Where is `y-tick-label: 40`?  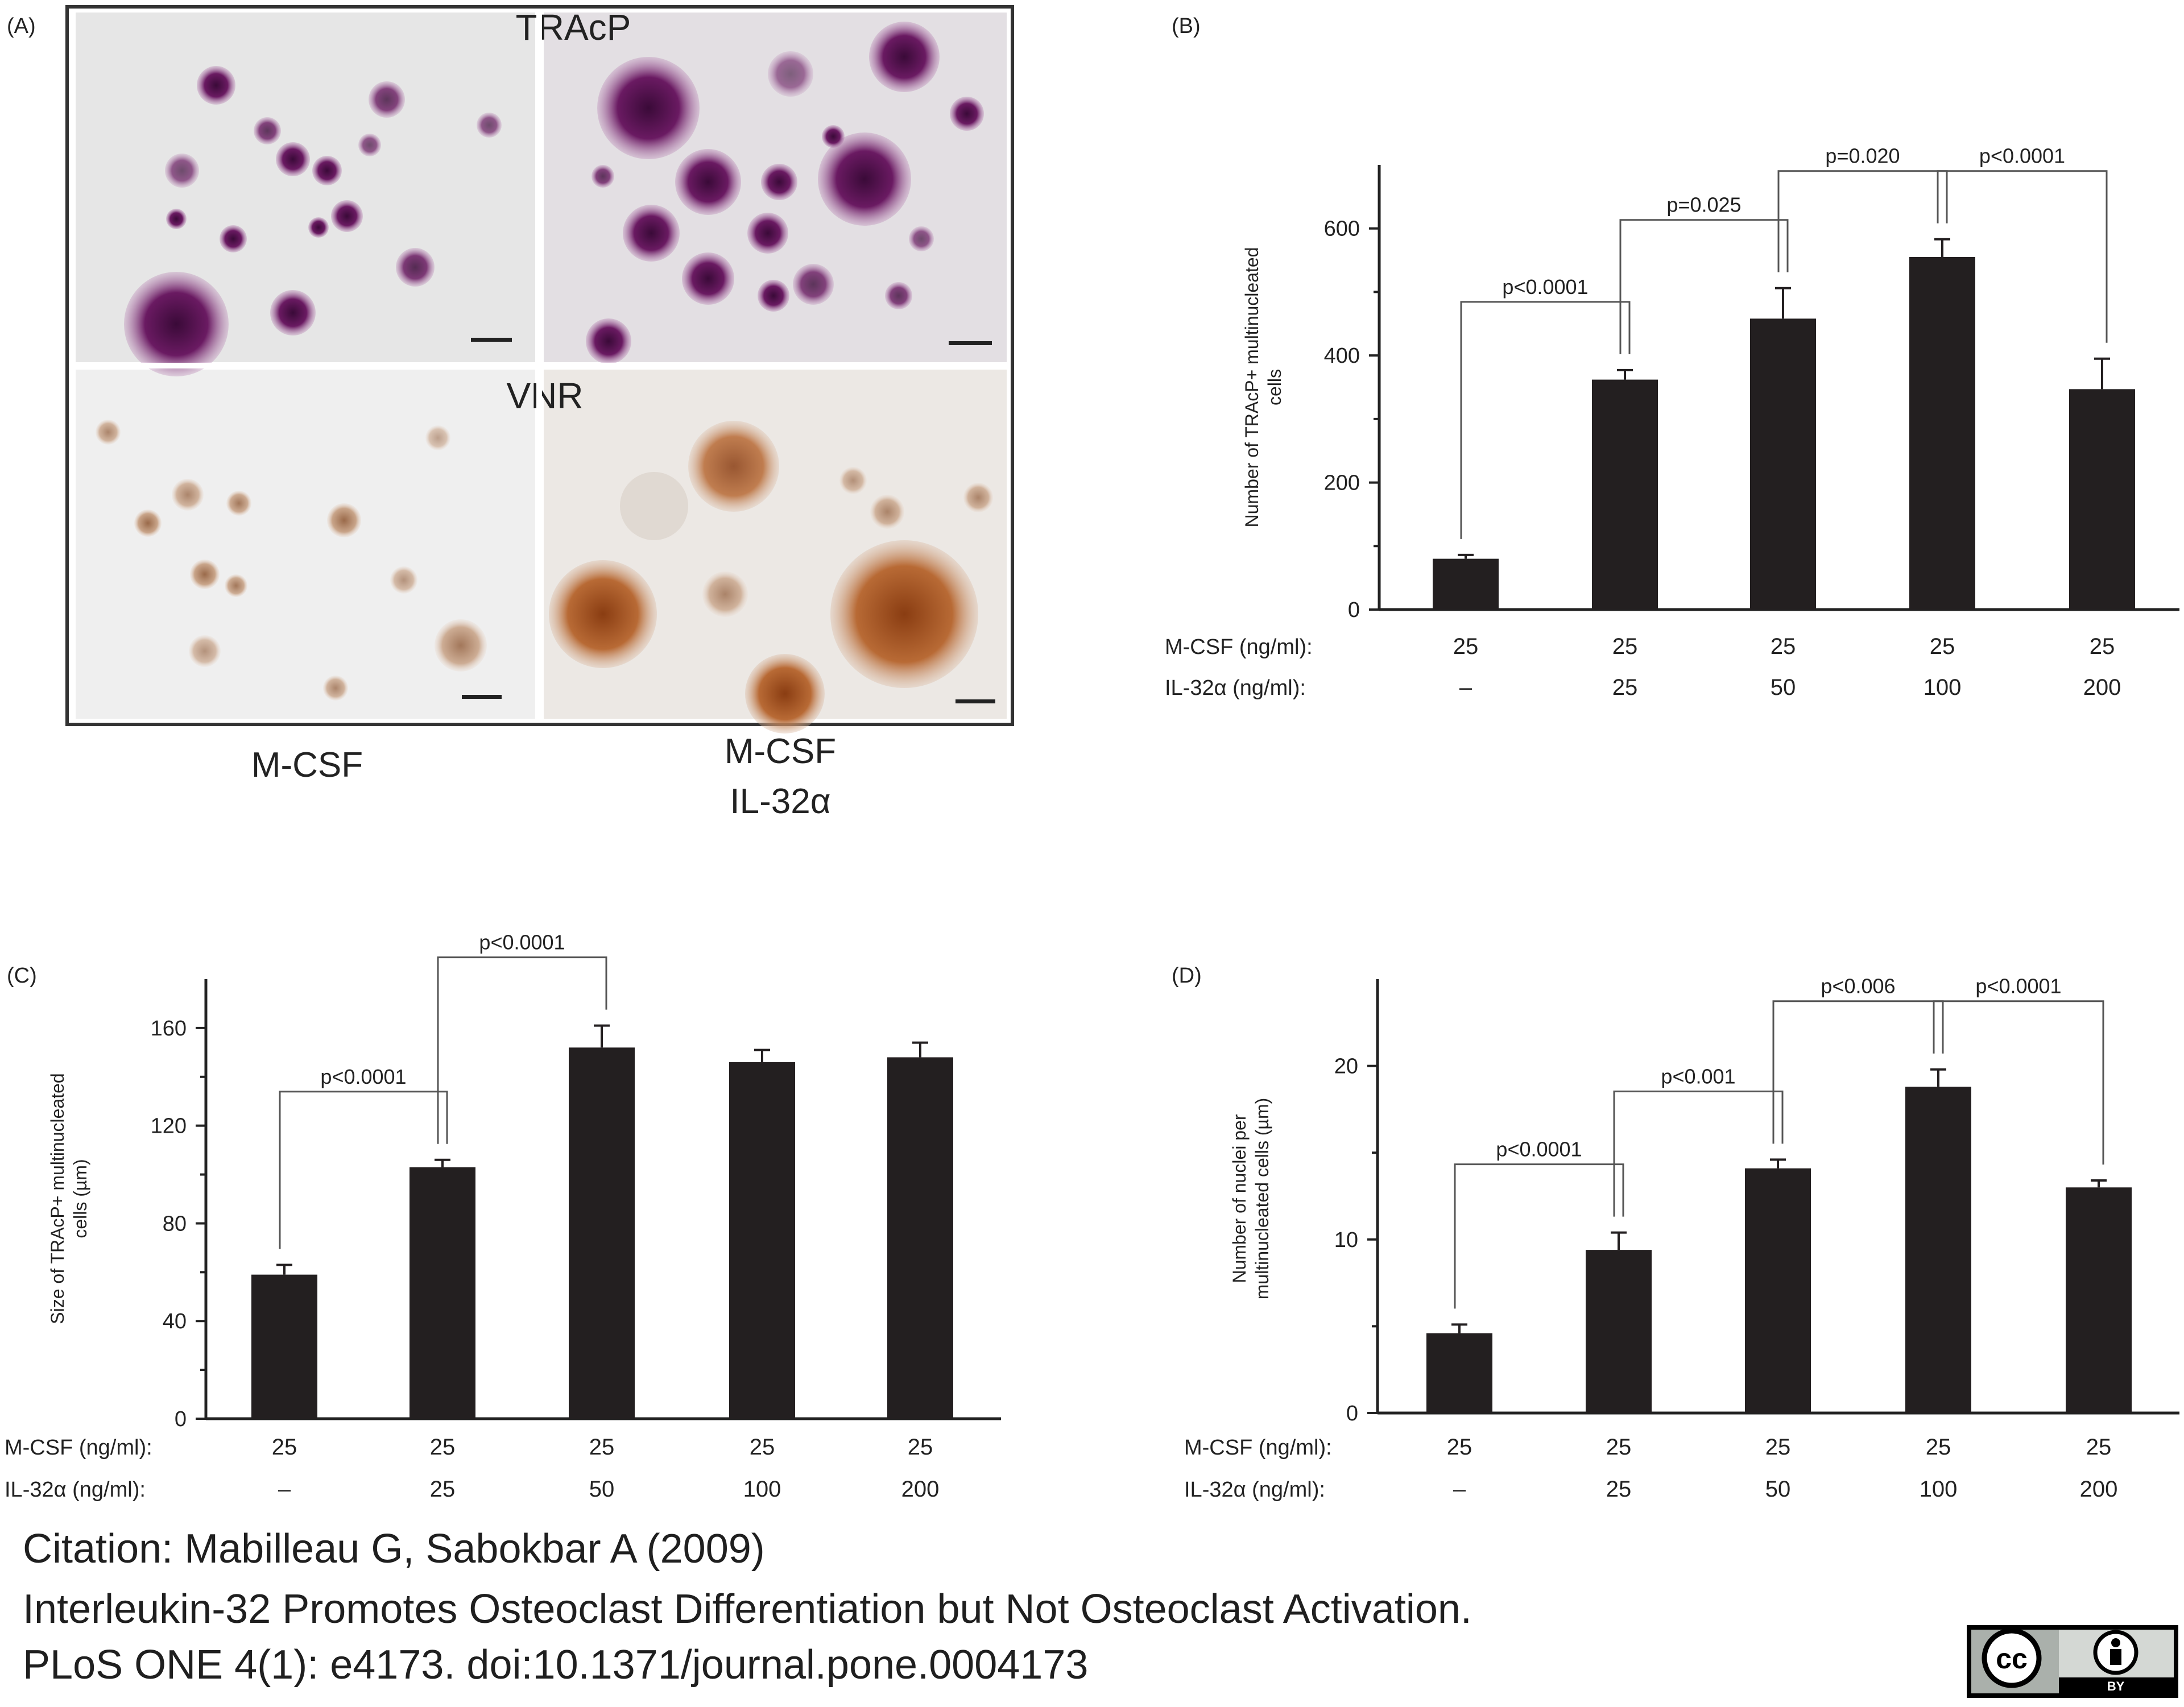 y-tick-label: 40 is located at coordinates (175, 1321).